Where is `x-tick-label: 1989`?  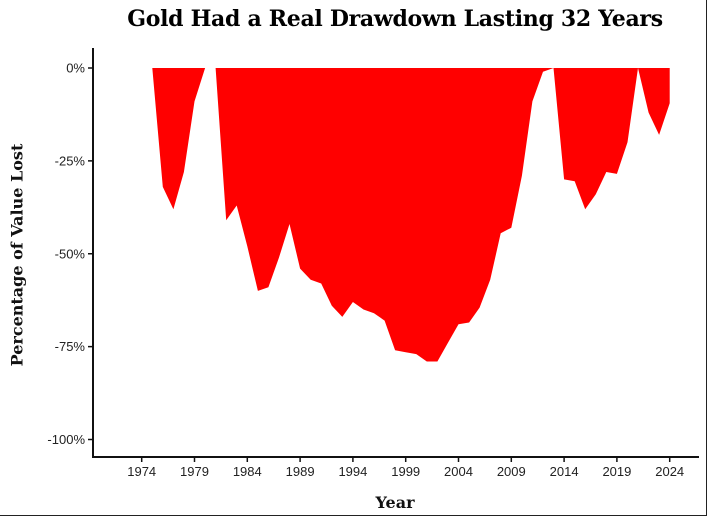
x-tick-label: 1989 is located at coordinates (300, 471).